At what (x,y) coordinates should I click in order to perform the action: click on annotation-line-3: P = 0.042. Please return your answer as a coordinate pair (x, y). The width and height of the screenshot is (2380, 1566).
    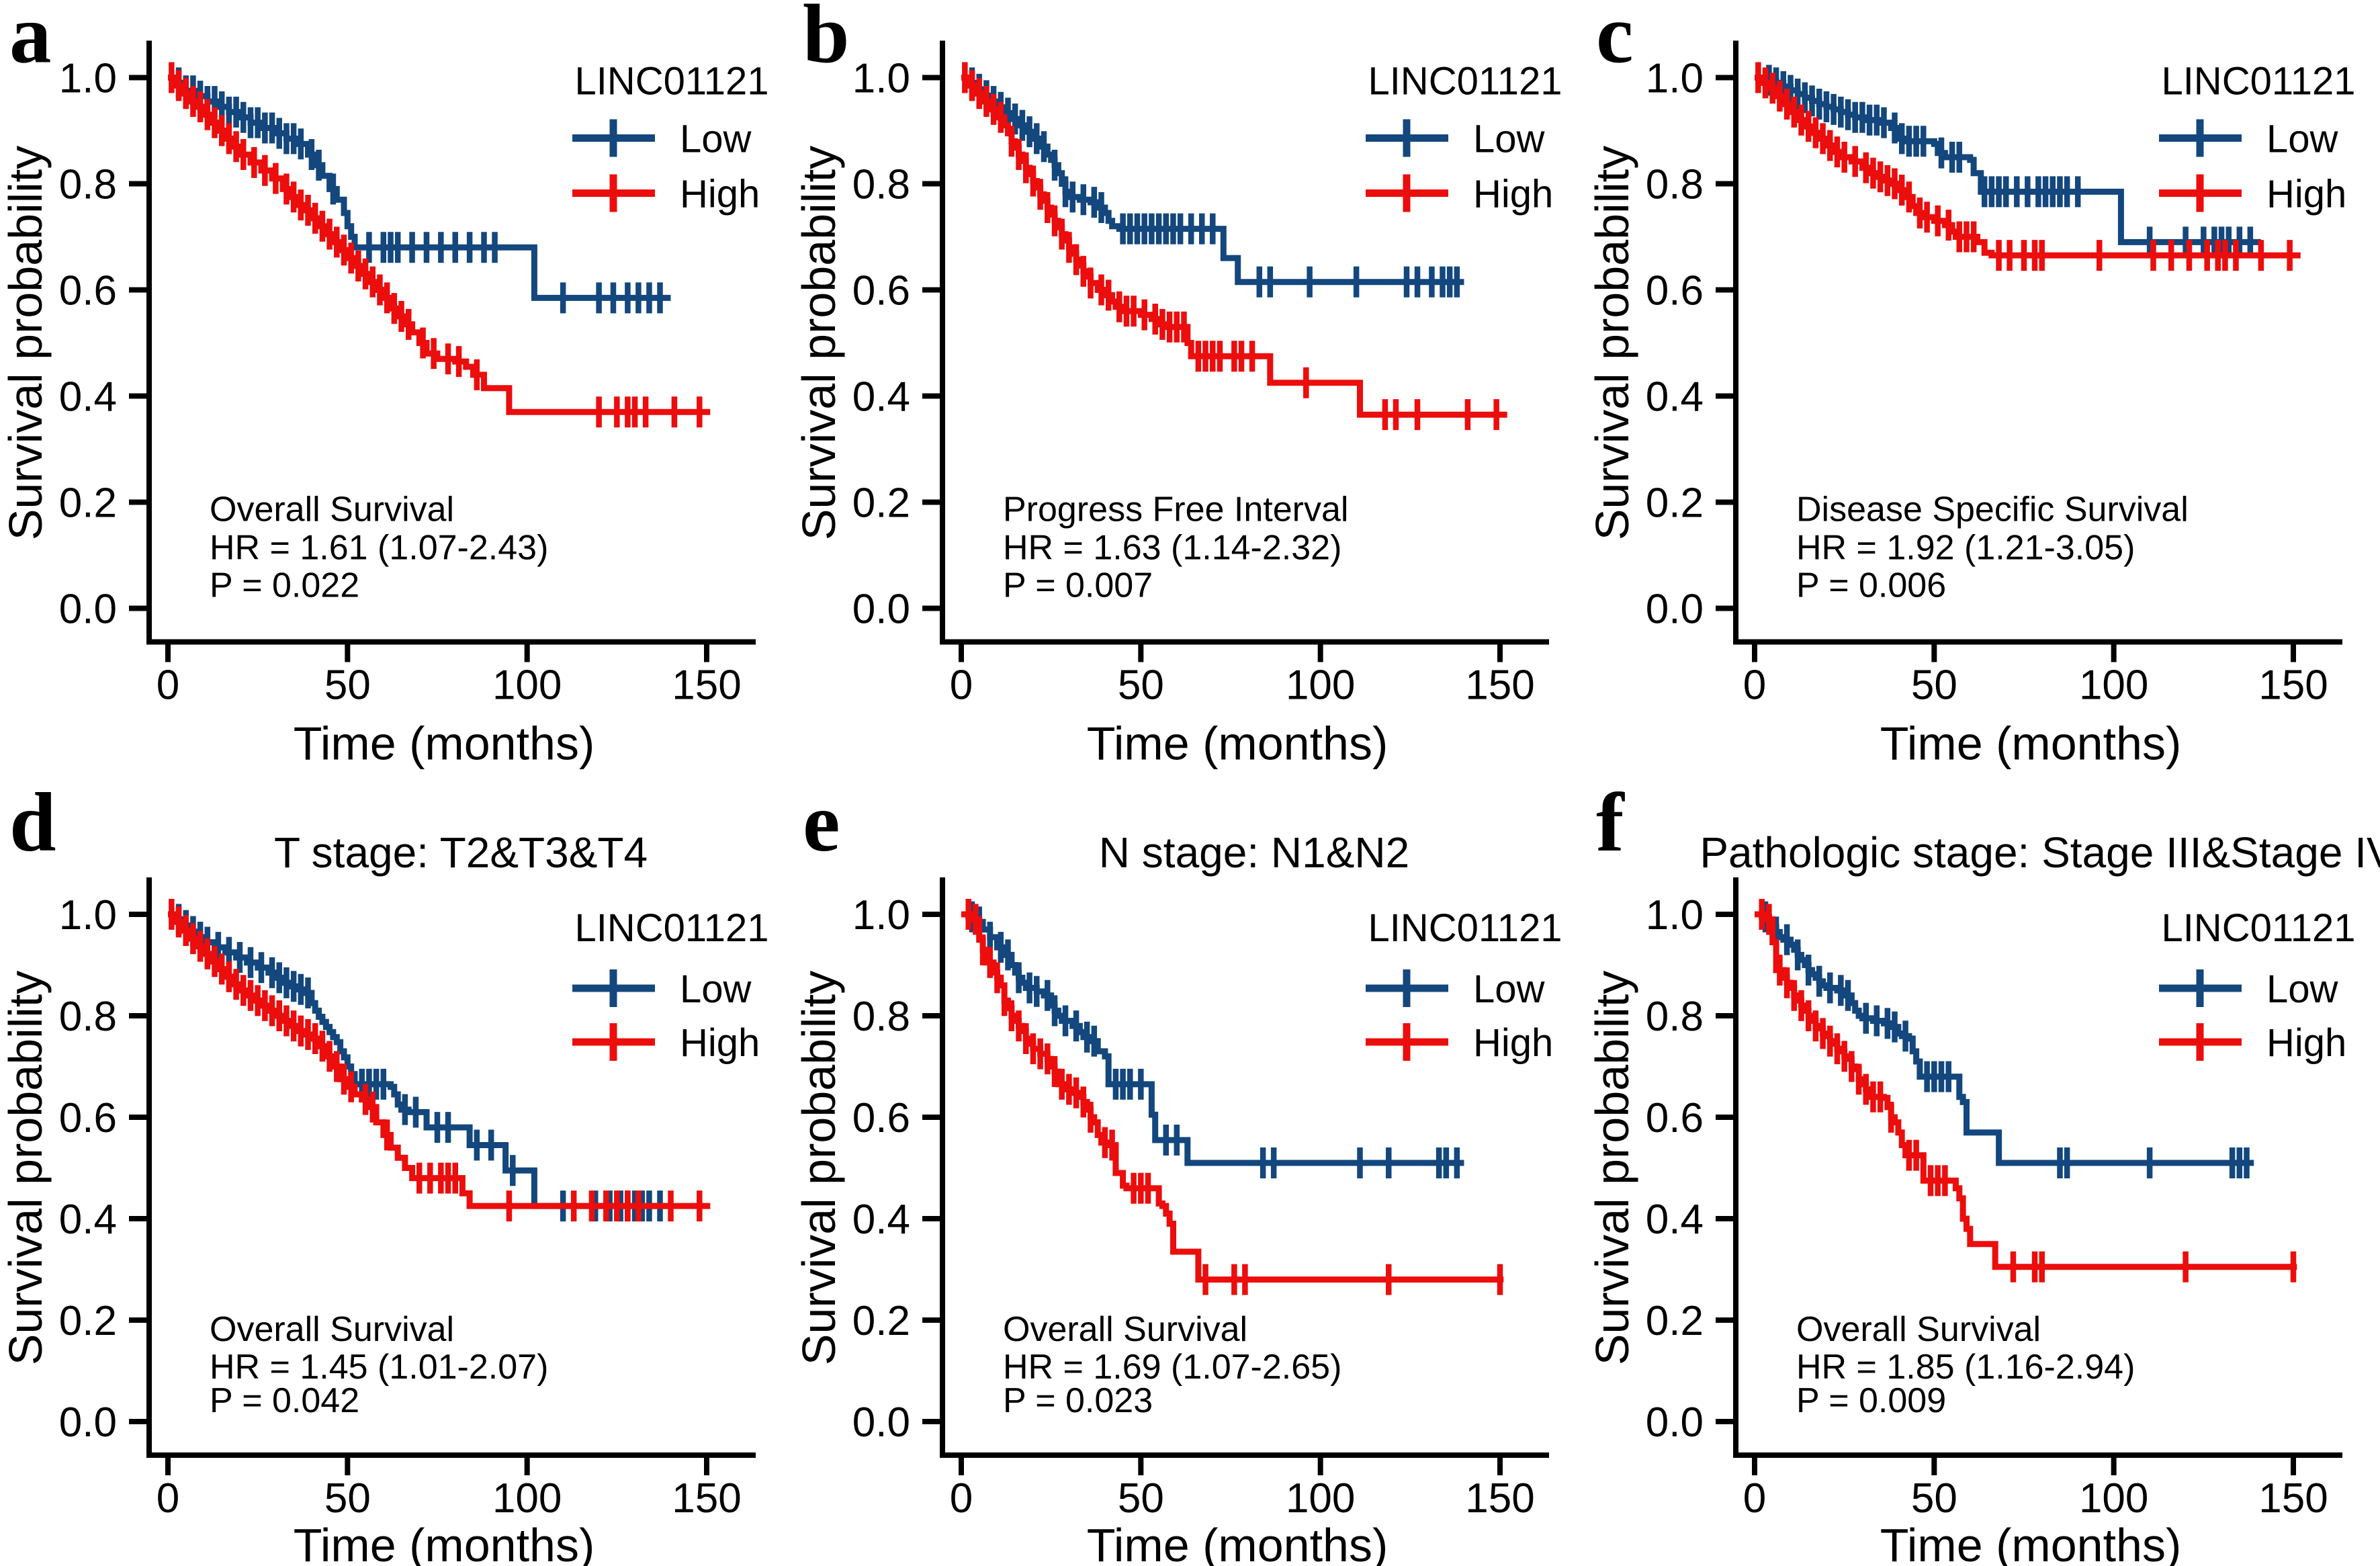
    Looking at the image, I should click on (284, 1400).